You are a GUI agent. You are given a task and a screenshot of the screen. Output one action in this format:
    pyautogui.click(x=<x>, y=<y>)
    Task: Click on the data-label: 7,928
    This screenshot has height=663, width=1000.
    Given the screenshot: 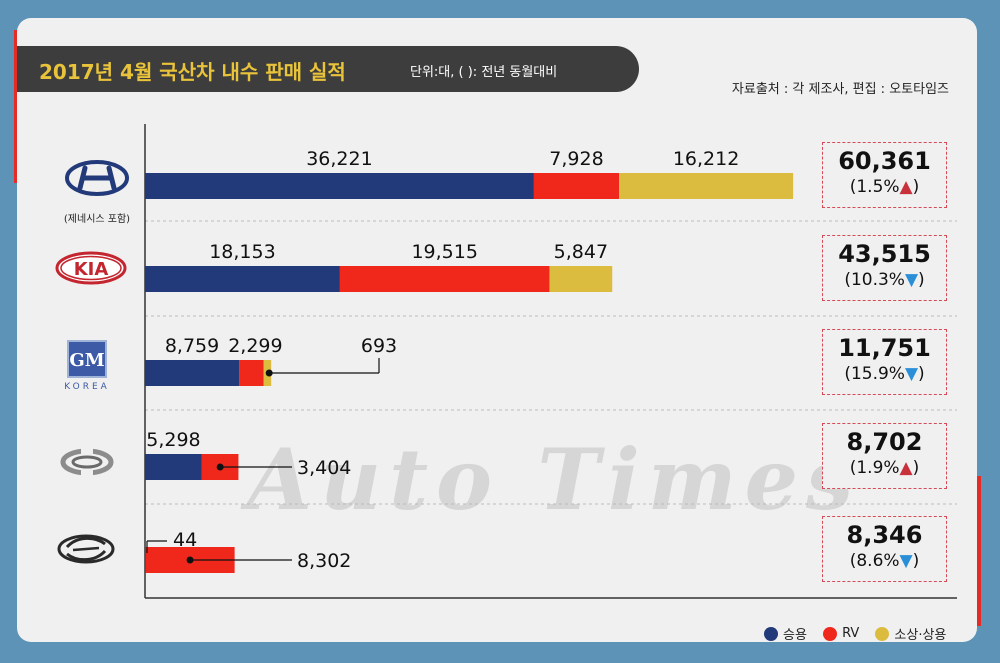 What is the action you would take?
    pyautogui.click(x=576, y=159)
    